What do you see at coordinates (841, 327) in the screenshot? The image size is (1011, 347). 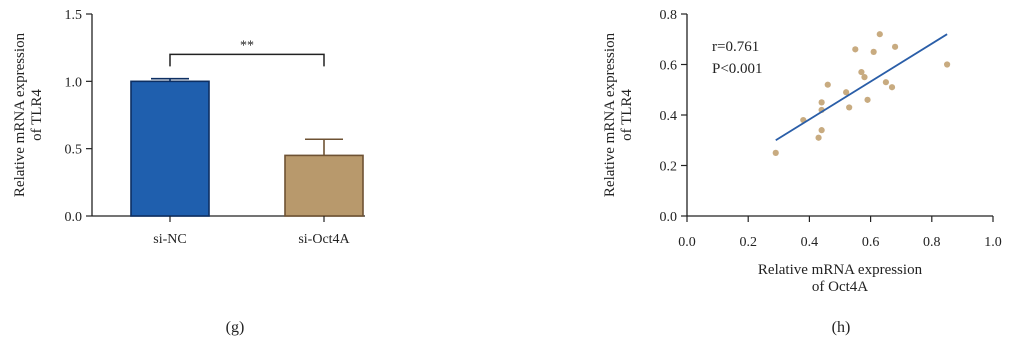 I see `panel-label: (h)` at bounding box center [841, 327].